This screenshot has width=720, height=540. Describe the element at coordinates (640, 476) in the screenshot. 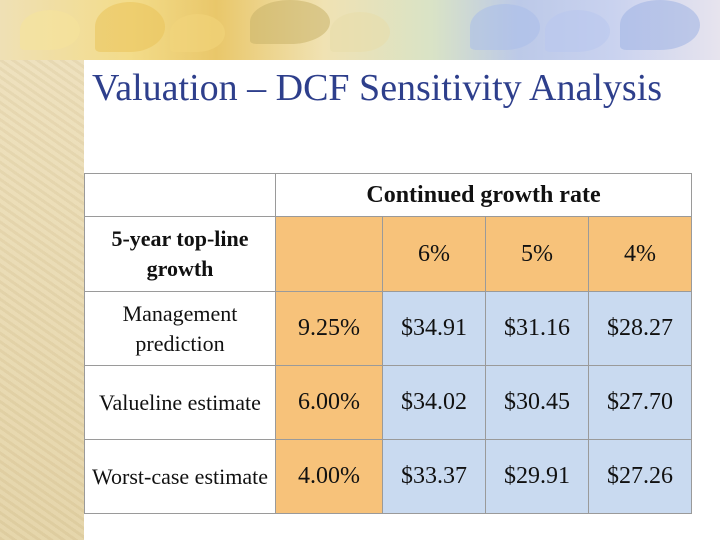

I see `value-cell: $27.26` at that location.